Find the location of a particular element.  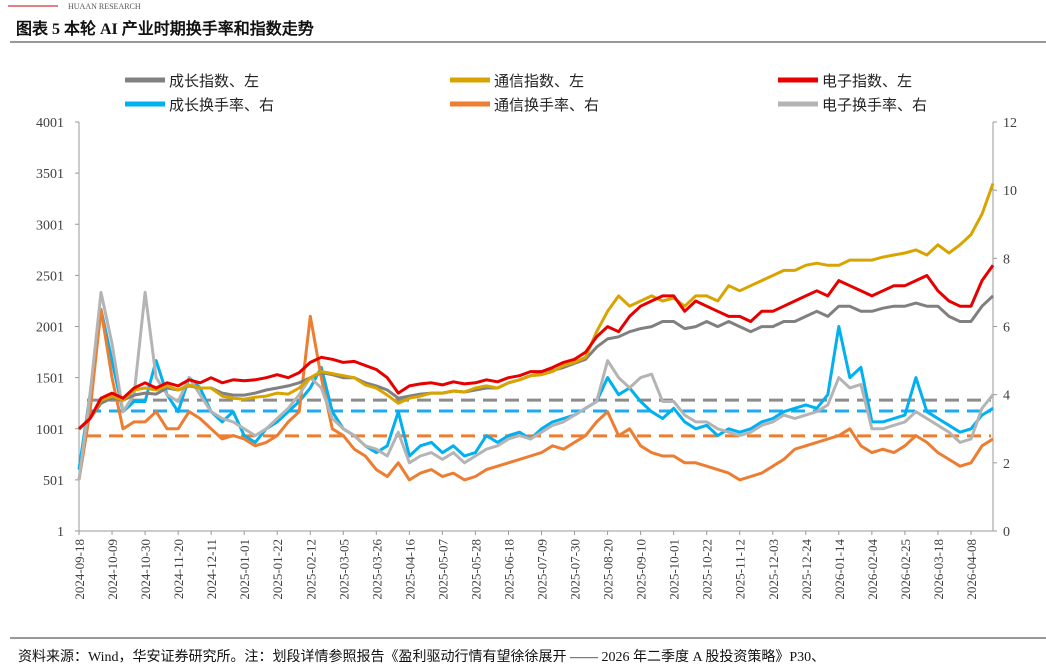

y2-tick-label: 2 is located at coordinates (1006, 464).